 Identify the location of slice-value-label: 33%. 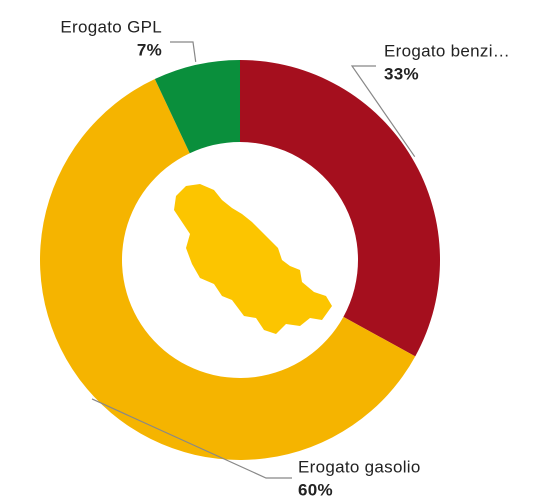
(401, 73).